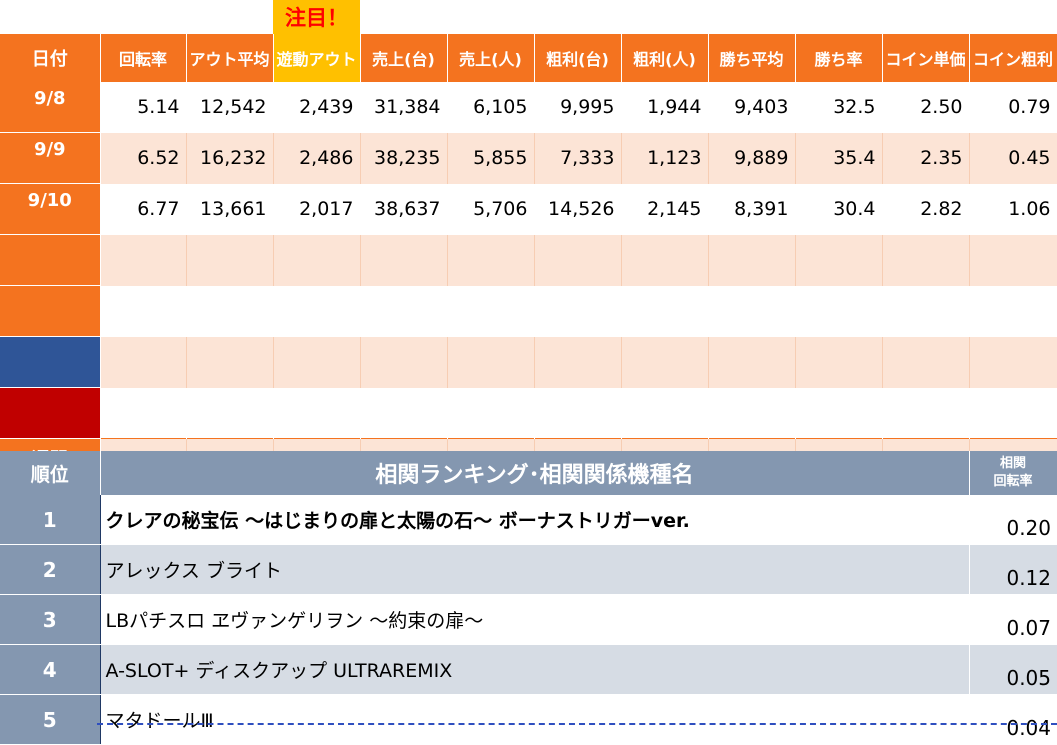  Describe the element at coordinates (534, 569) in the screenshot. I see `machine-name: アレックス ブライト` at that location.